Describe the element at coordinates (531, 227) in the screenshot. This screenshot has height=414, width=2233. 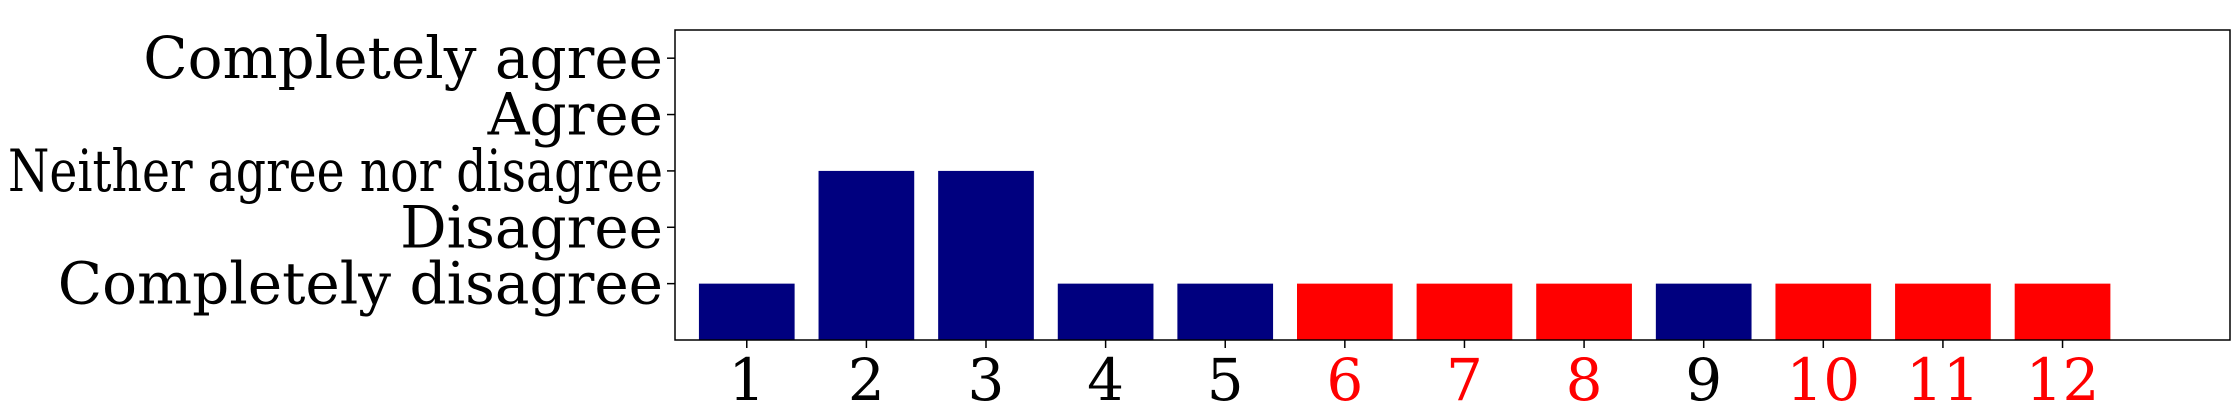
I see `y-tick-label-2: Disagree` at that location.